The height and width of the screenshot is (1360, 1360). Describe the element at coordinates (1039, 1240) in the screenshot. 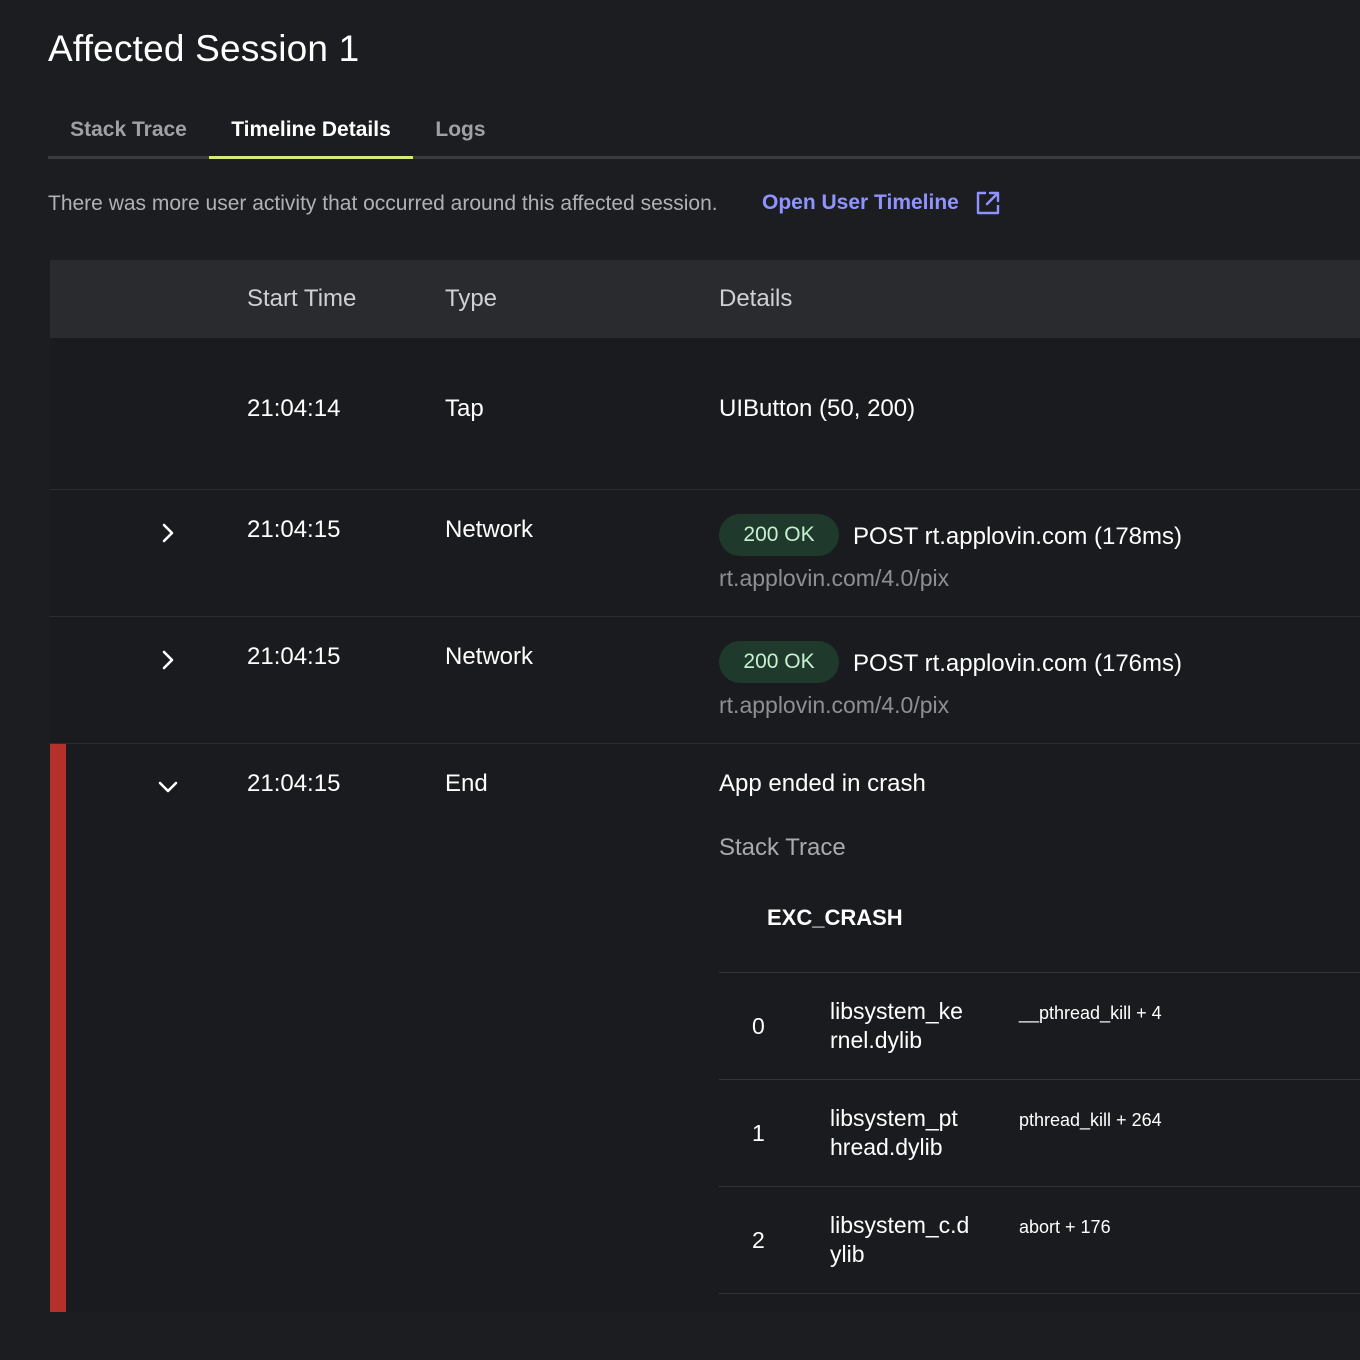

I see `stack-frame: 2 libsystem_c.dylib abort + 176` at that location.